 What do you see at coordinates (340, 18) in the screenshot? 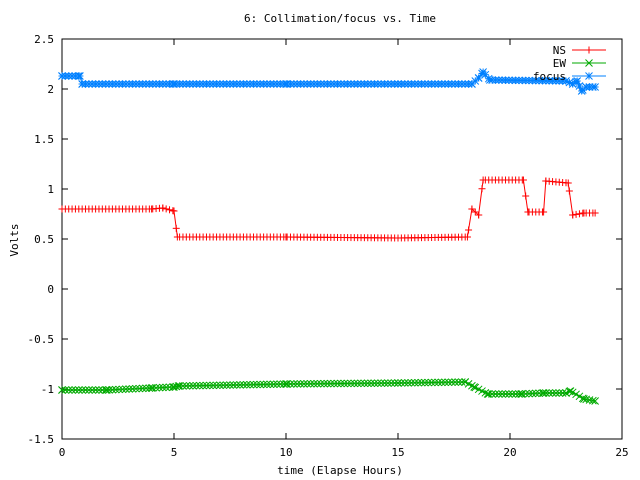
I see `chart-title: 6: Collimation/focus vs. Time` at bounding box center [340, 18].